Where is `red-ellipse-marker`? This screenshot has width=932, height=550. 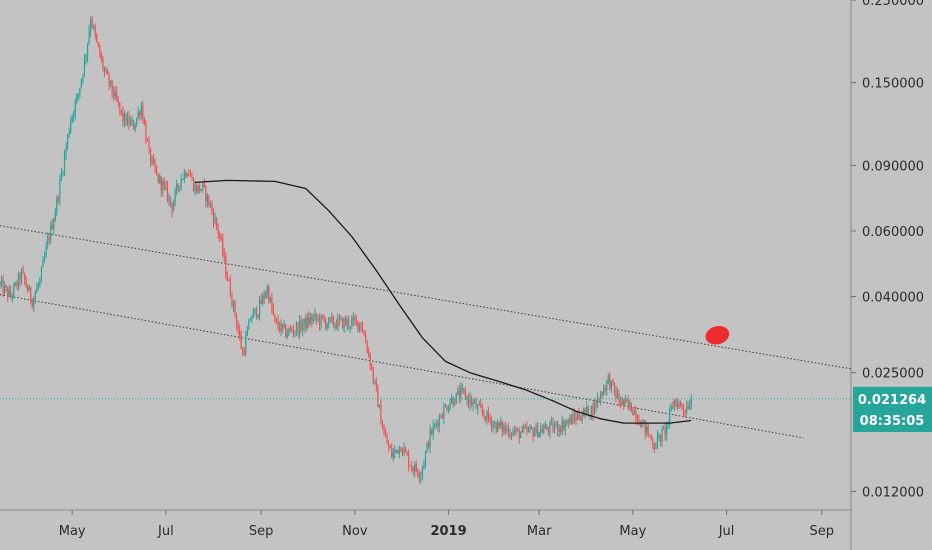
red-ellipse-marker is located at coordinates (717, 335).